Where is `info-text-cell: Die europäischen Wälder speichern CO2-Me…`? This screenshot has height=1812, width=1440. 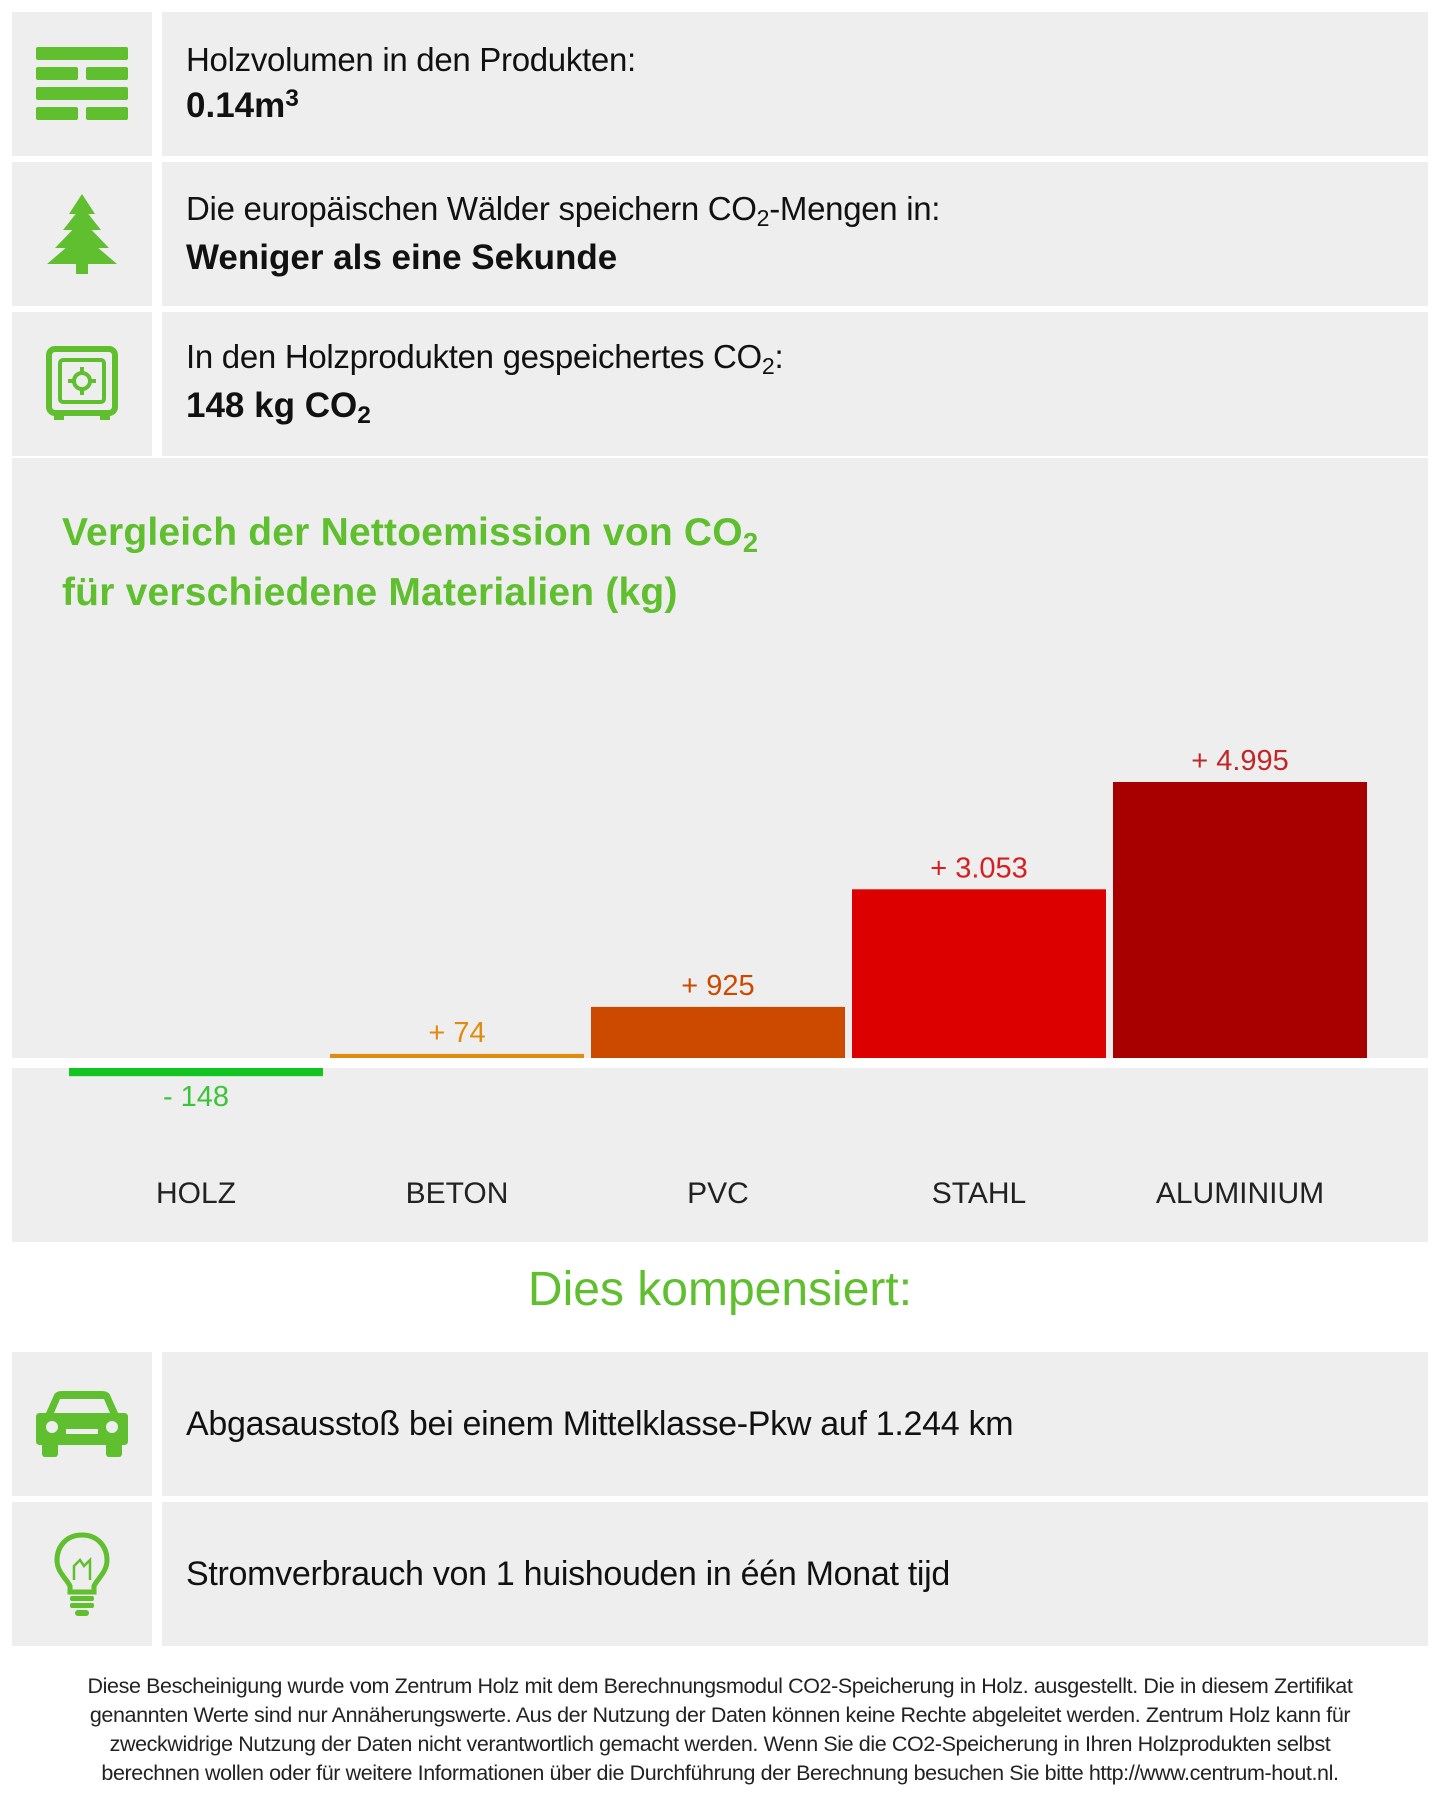 info-text-cell: Die europäischen Wälder speichern CO2-Me… is located at coordinates (795, 234).